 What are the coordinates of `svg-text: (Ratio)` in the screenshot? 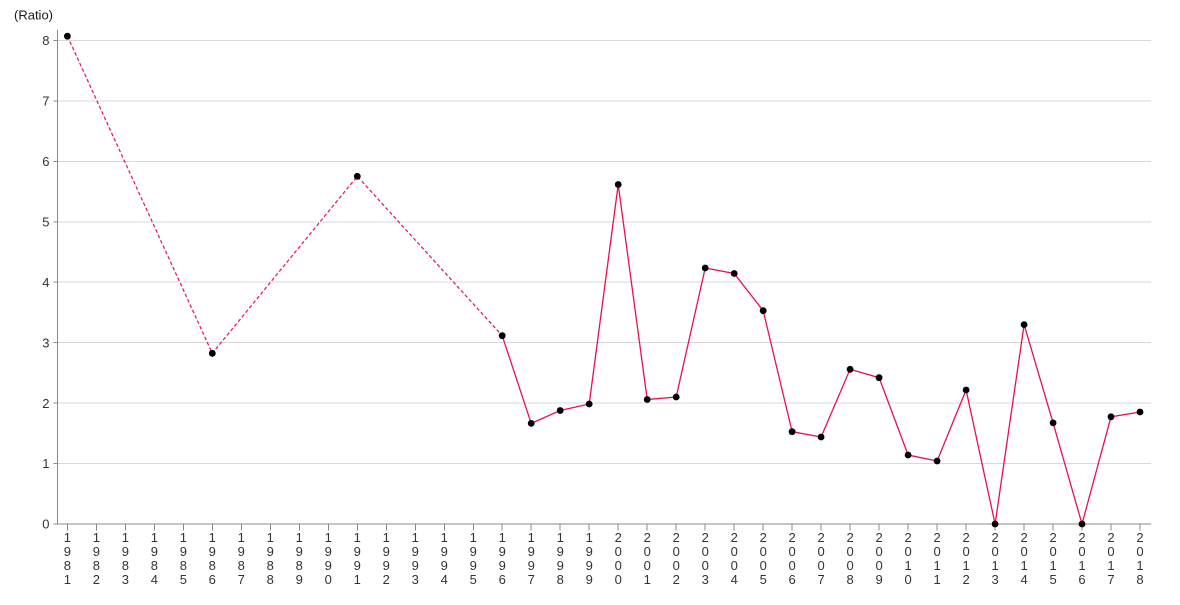 It's located at (33, 15).